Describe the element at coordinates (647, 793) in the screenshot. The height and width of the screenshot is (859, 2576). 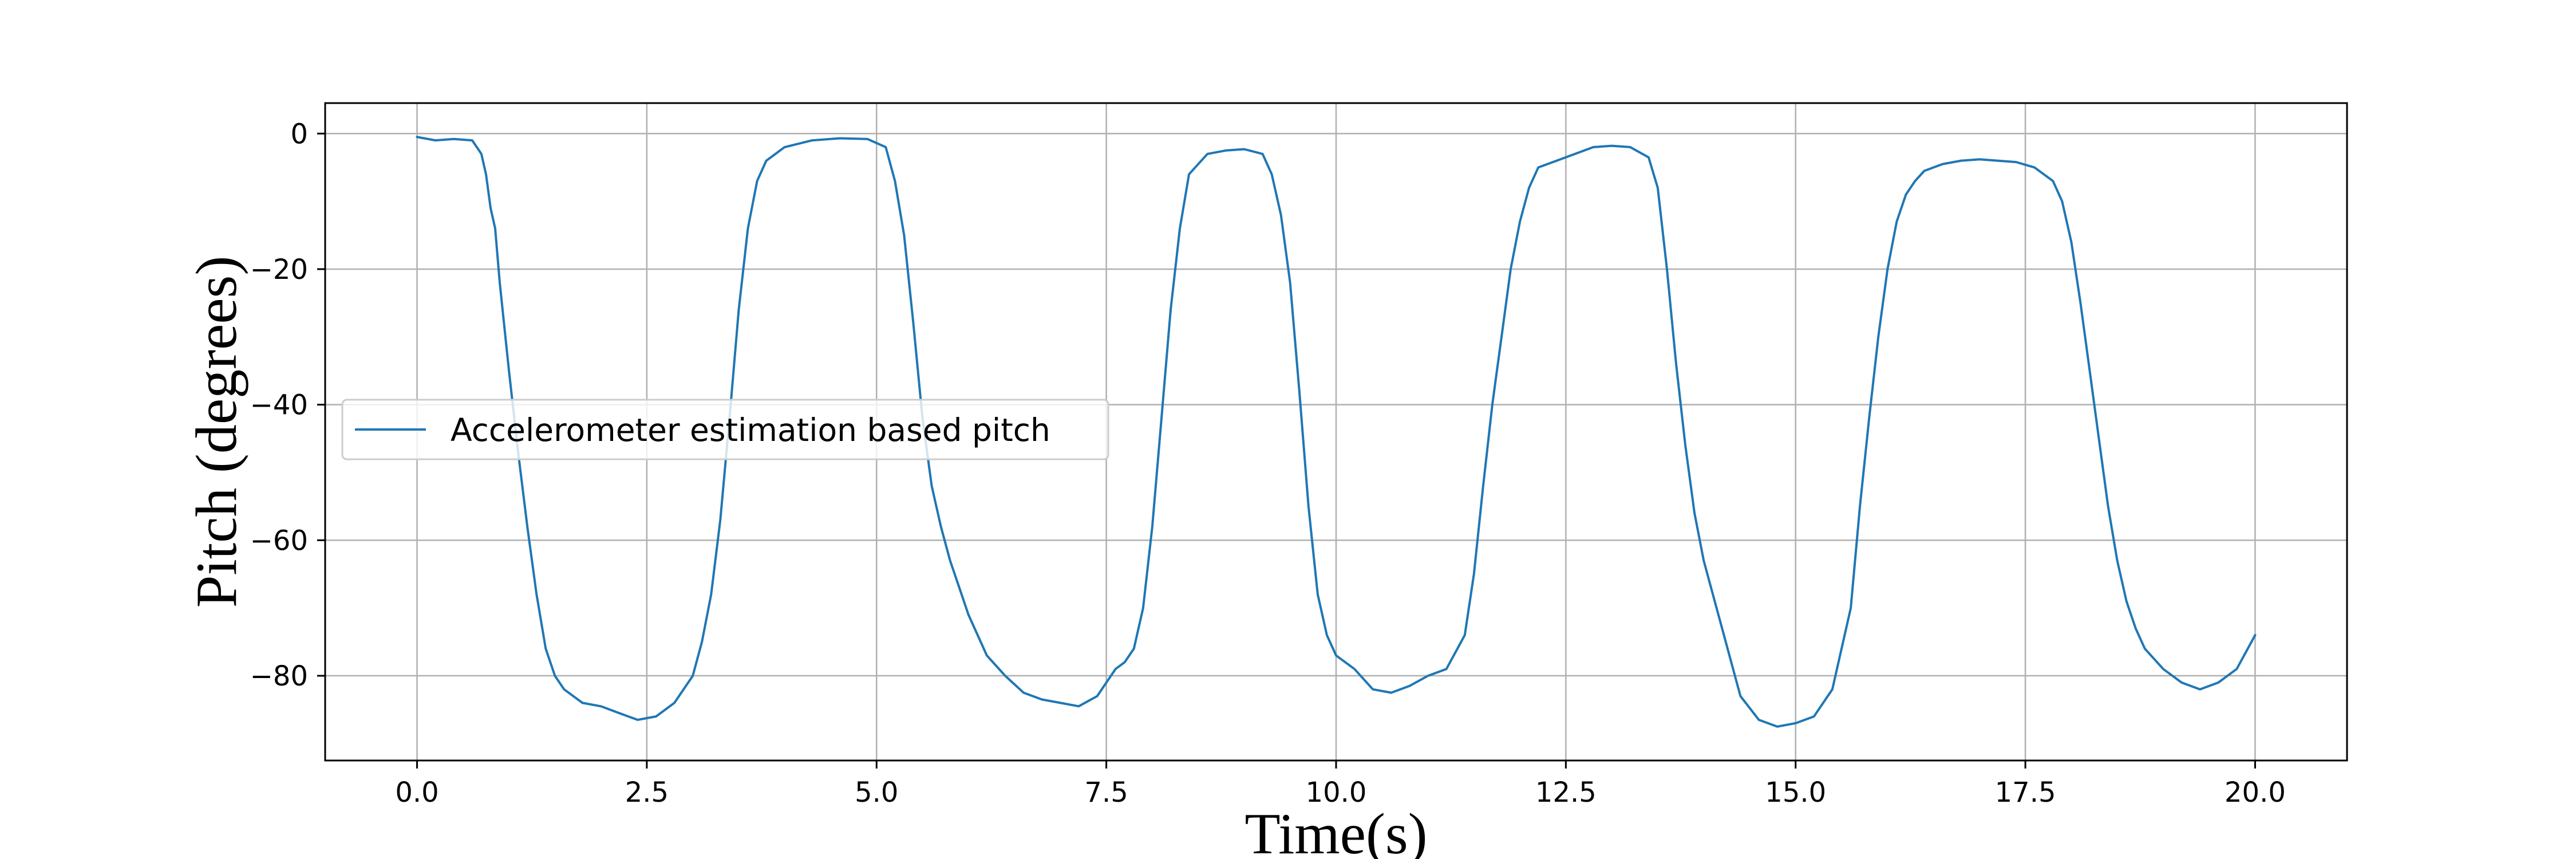
I see `x-tick-label: 2.5` at that location.